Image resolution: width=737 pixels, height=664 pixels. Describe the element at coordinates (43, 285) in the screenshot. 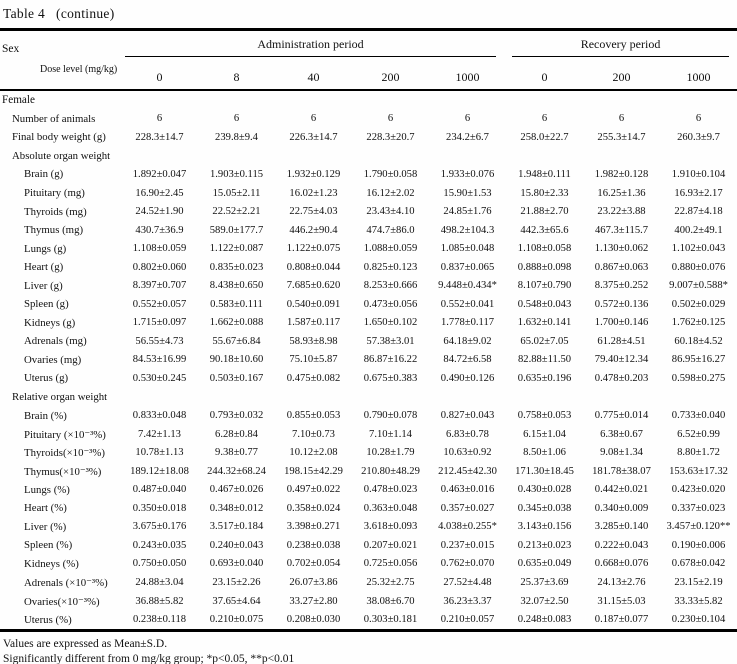

I see `row-label: Liver (g)` at that location.